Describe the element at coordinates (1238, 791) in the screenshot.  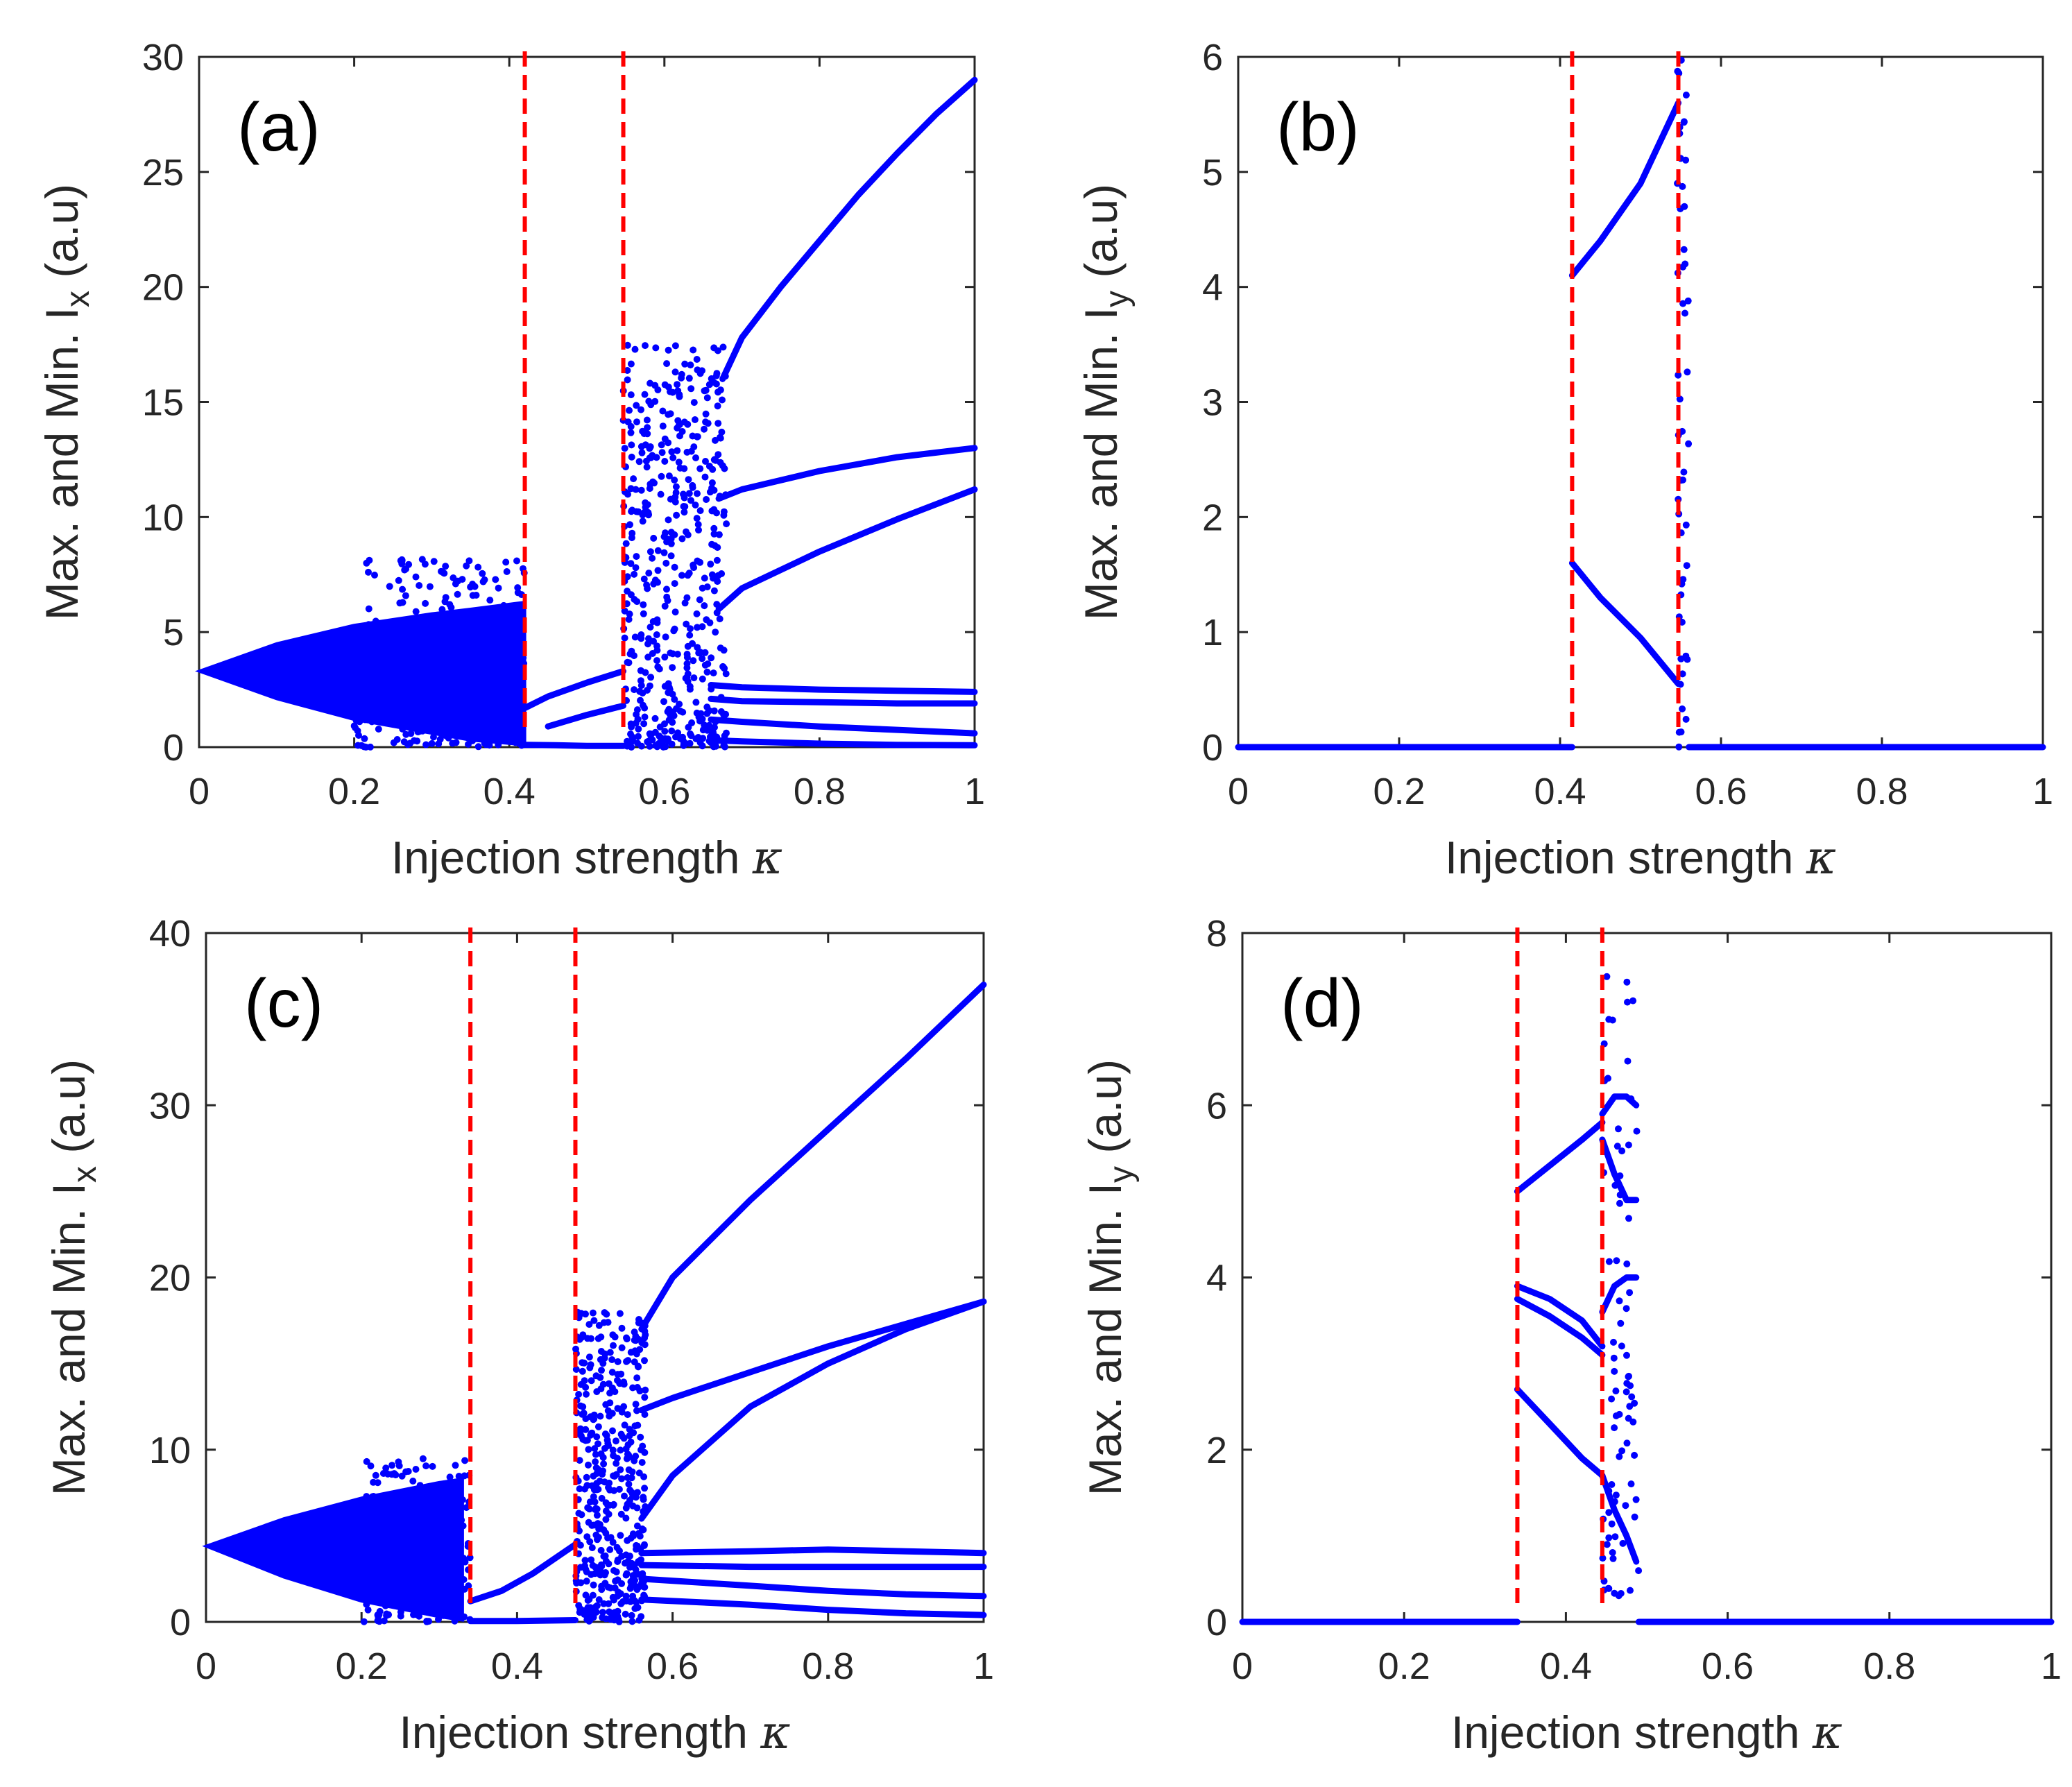
I see `x-tick-label: 0` at that location.